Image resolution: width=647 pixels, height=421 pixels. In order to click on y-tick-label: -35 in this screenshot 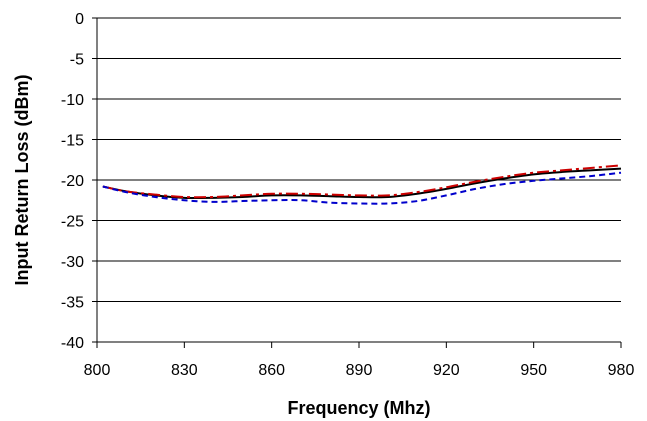, I will do `click(72, 303)`.